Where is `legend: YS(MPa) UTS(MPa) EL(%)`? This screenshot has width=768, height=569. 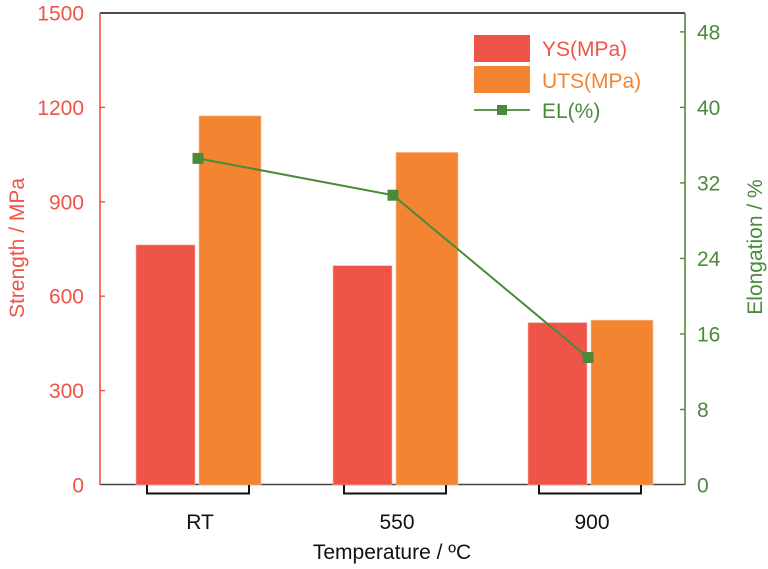
legend: YS(MPa) UTS(MPa) EL(%) is located at coordinates (557, 79).